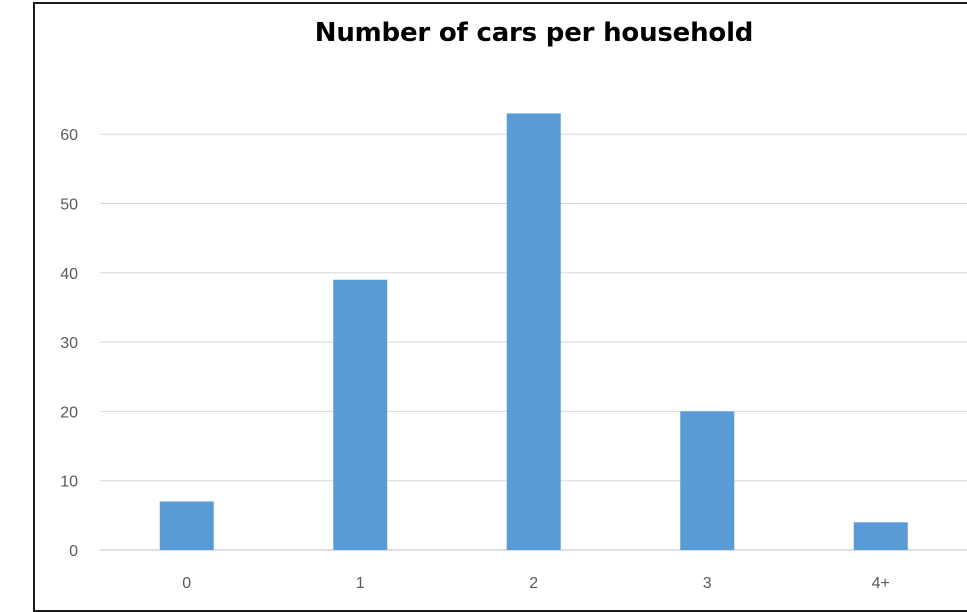 The image size is (967, 612). Describe the element at coordinates (534, 33) in the screenshot. I see `chart-title: Number of cars per household` at that location.